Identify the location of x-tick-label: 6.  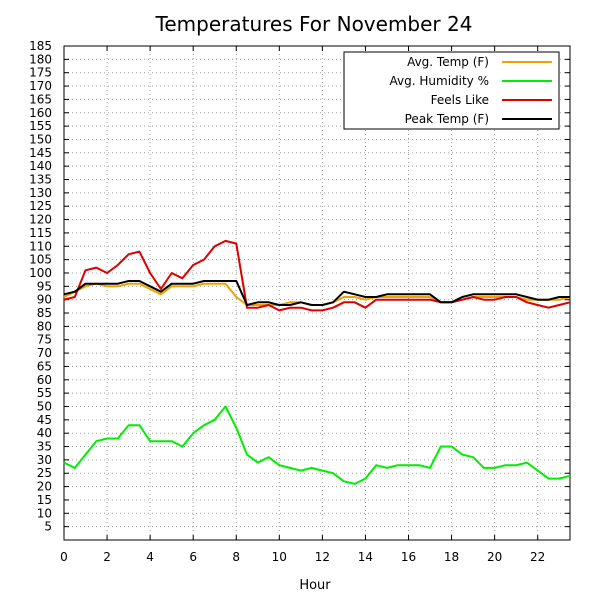
(193, 557).